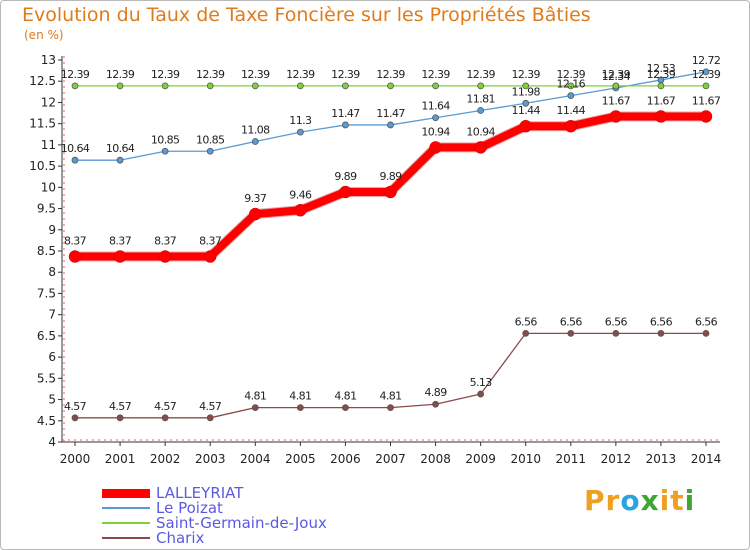  I want to click on x-tick-label: 2007, so click(390, 459).